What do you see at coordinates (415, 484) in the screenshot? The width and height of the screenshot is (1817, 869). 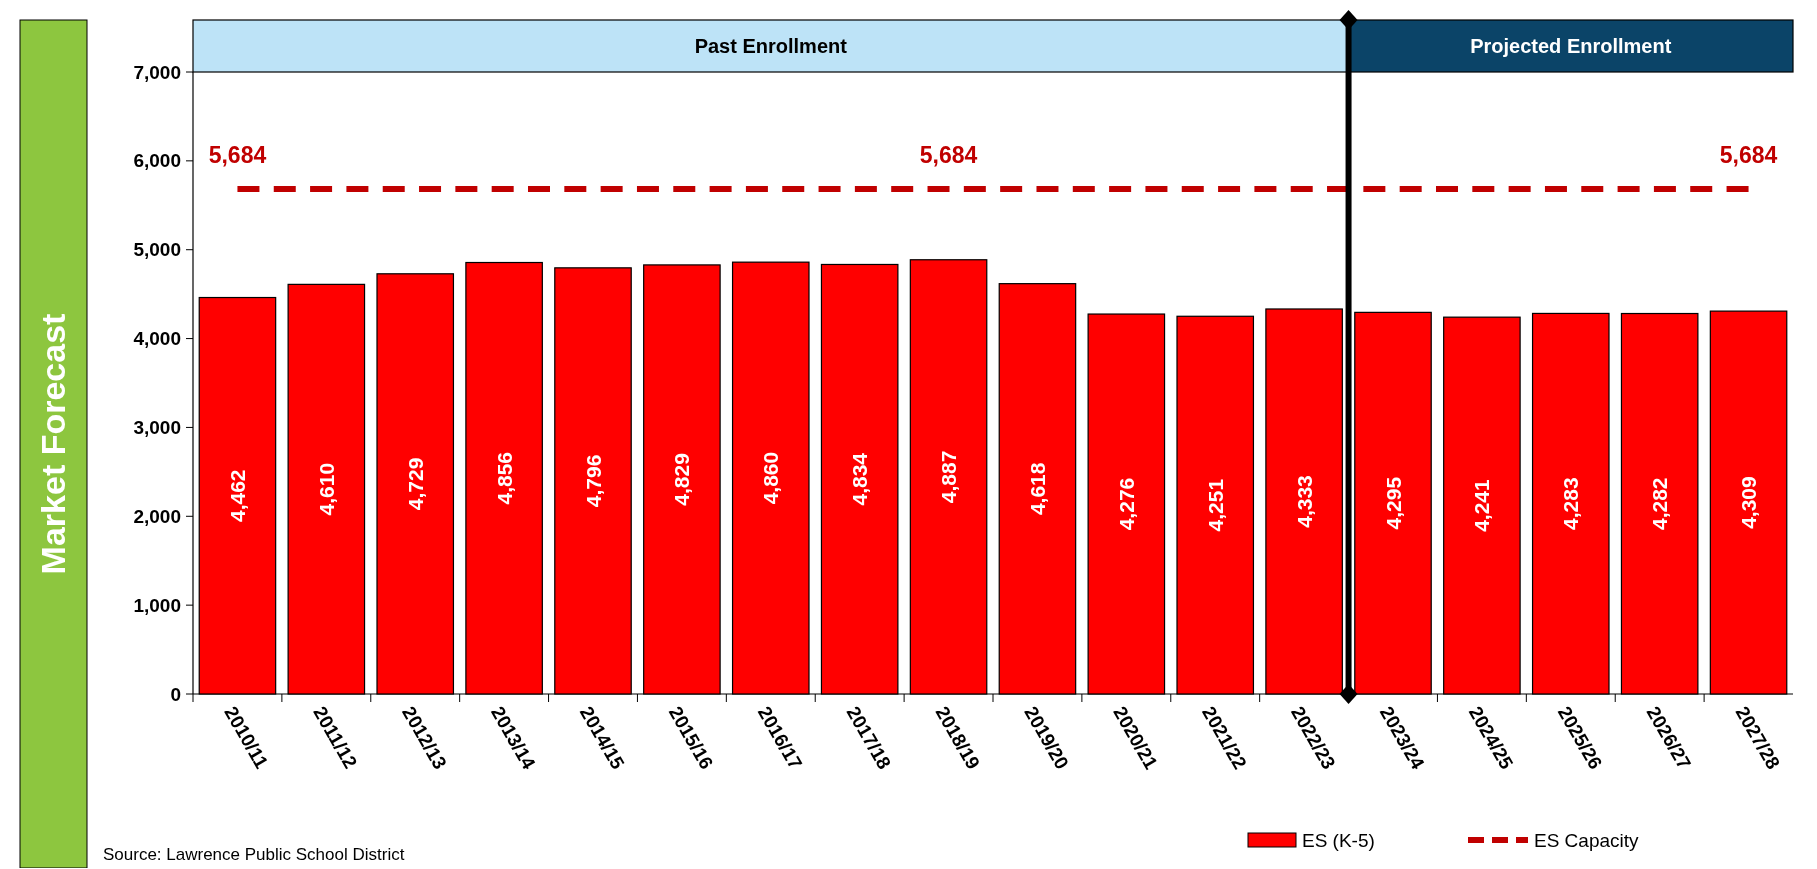 I see `data-label: 4,729` at bounding box center [415, 484].